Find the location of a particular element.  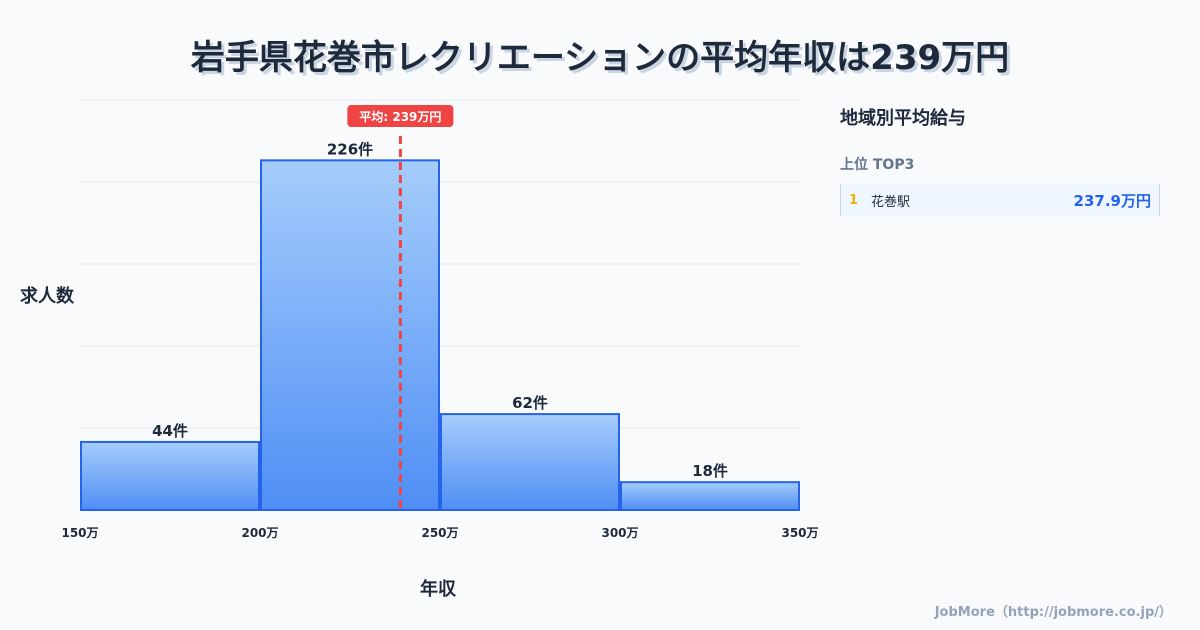

bar-data-label: 44件 is located at coordinates (170, 431).